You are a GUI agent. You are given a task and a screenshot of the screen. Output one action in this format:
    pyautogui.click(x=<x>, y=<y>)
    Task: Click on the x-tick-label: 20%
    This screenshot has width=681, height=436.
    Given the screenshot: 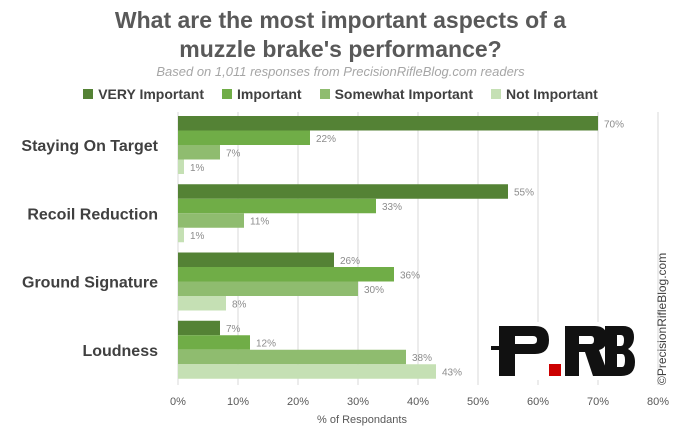 What is the action you would take?
    pyautogui.click(x=298, y=402)
    